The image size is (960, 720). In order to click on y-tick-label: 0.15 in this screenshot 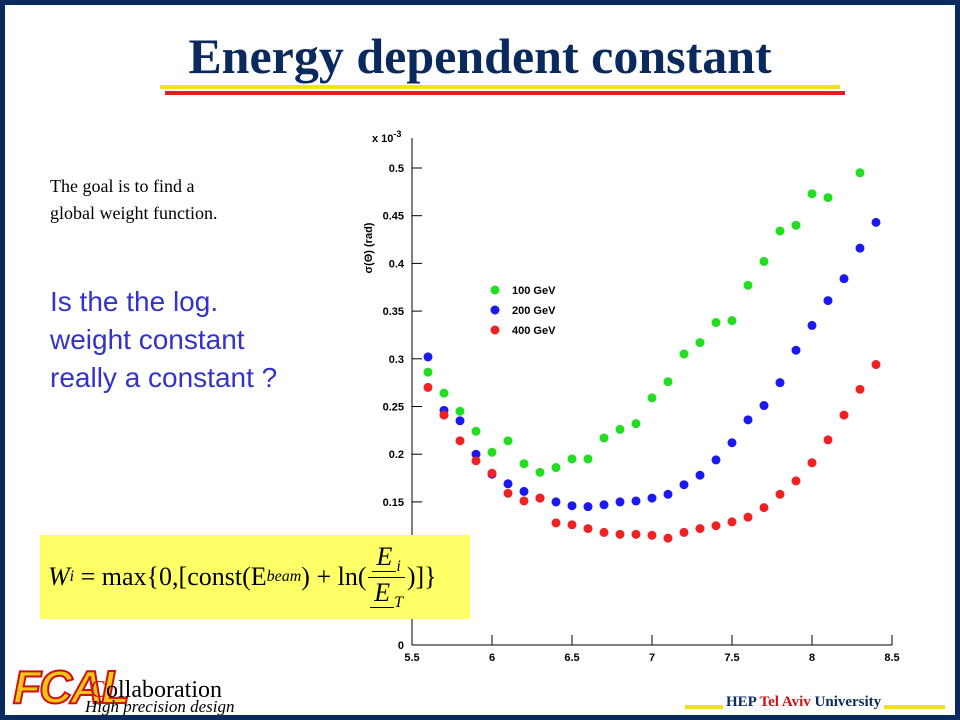, I will do `click(393, 503)`.